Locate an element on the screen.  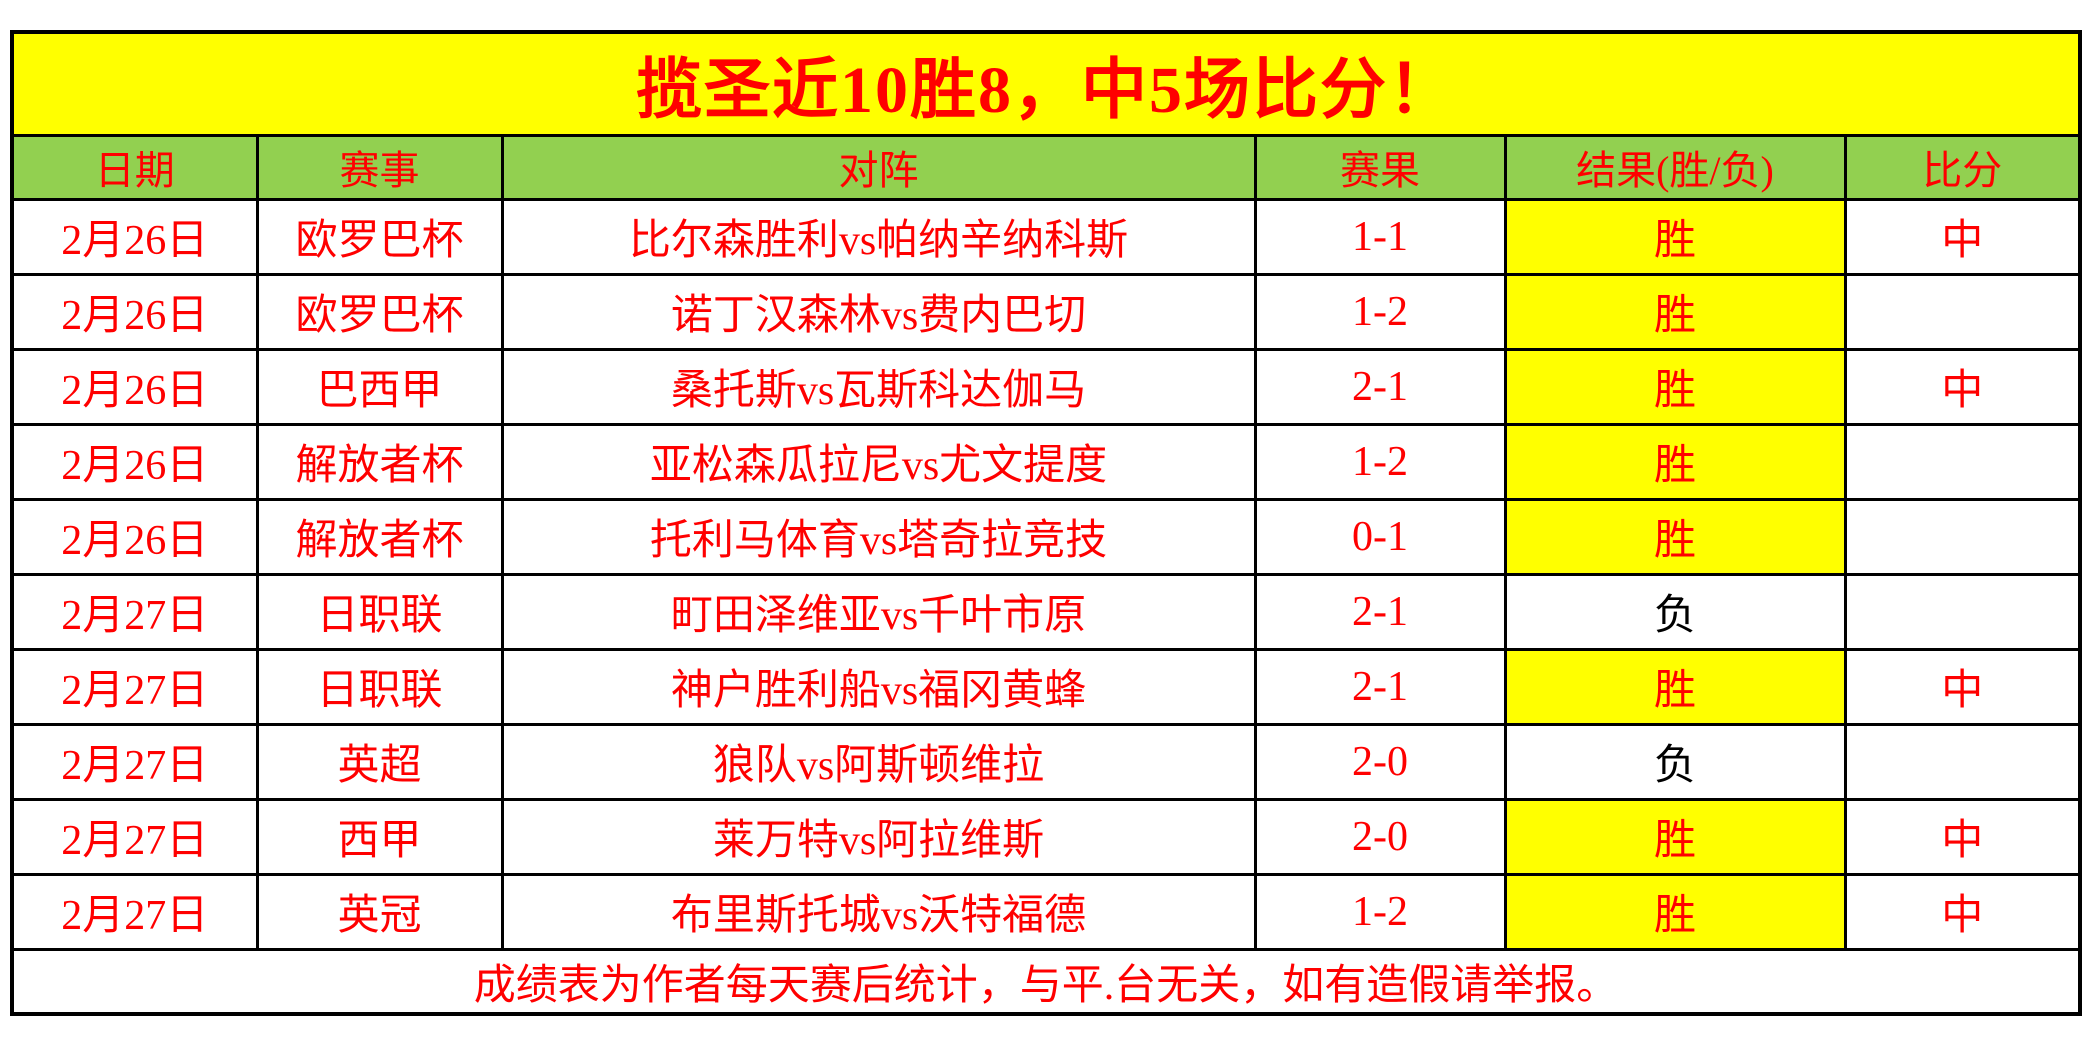
table-row: 2月27日 日职联 町田泽维亚vs千叶市原 2-1 负 is located at coordinates (1046, 611).